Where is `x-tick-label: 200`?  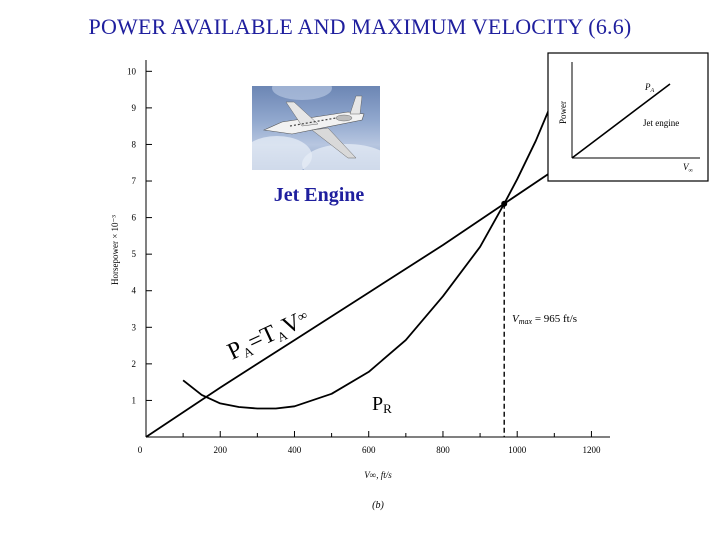
x-tick-label: 200 is located at coordinates (220, 450).